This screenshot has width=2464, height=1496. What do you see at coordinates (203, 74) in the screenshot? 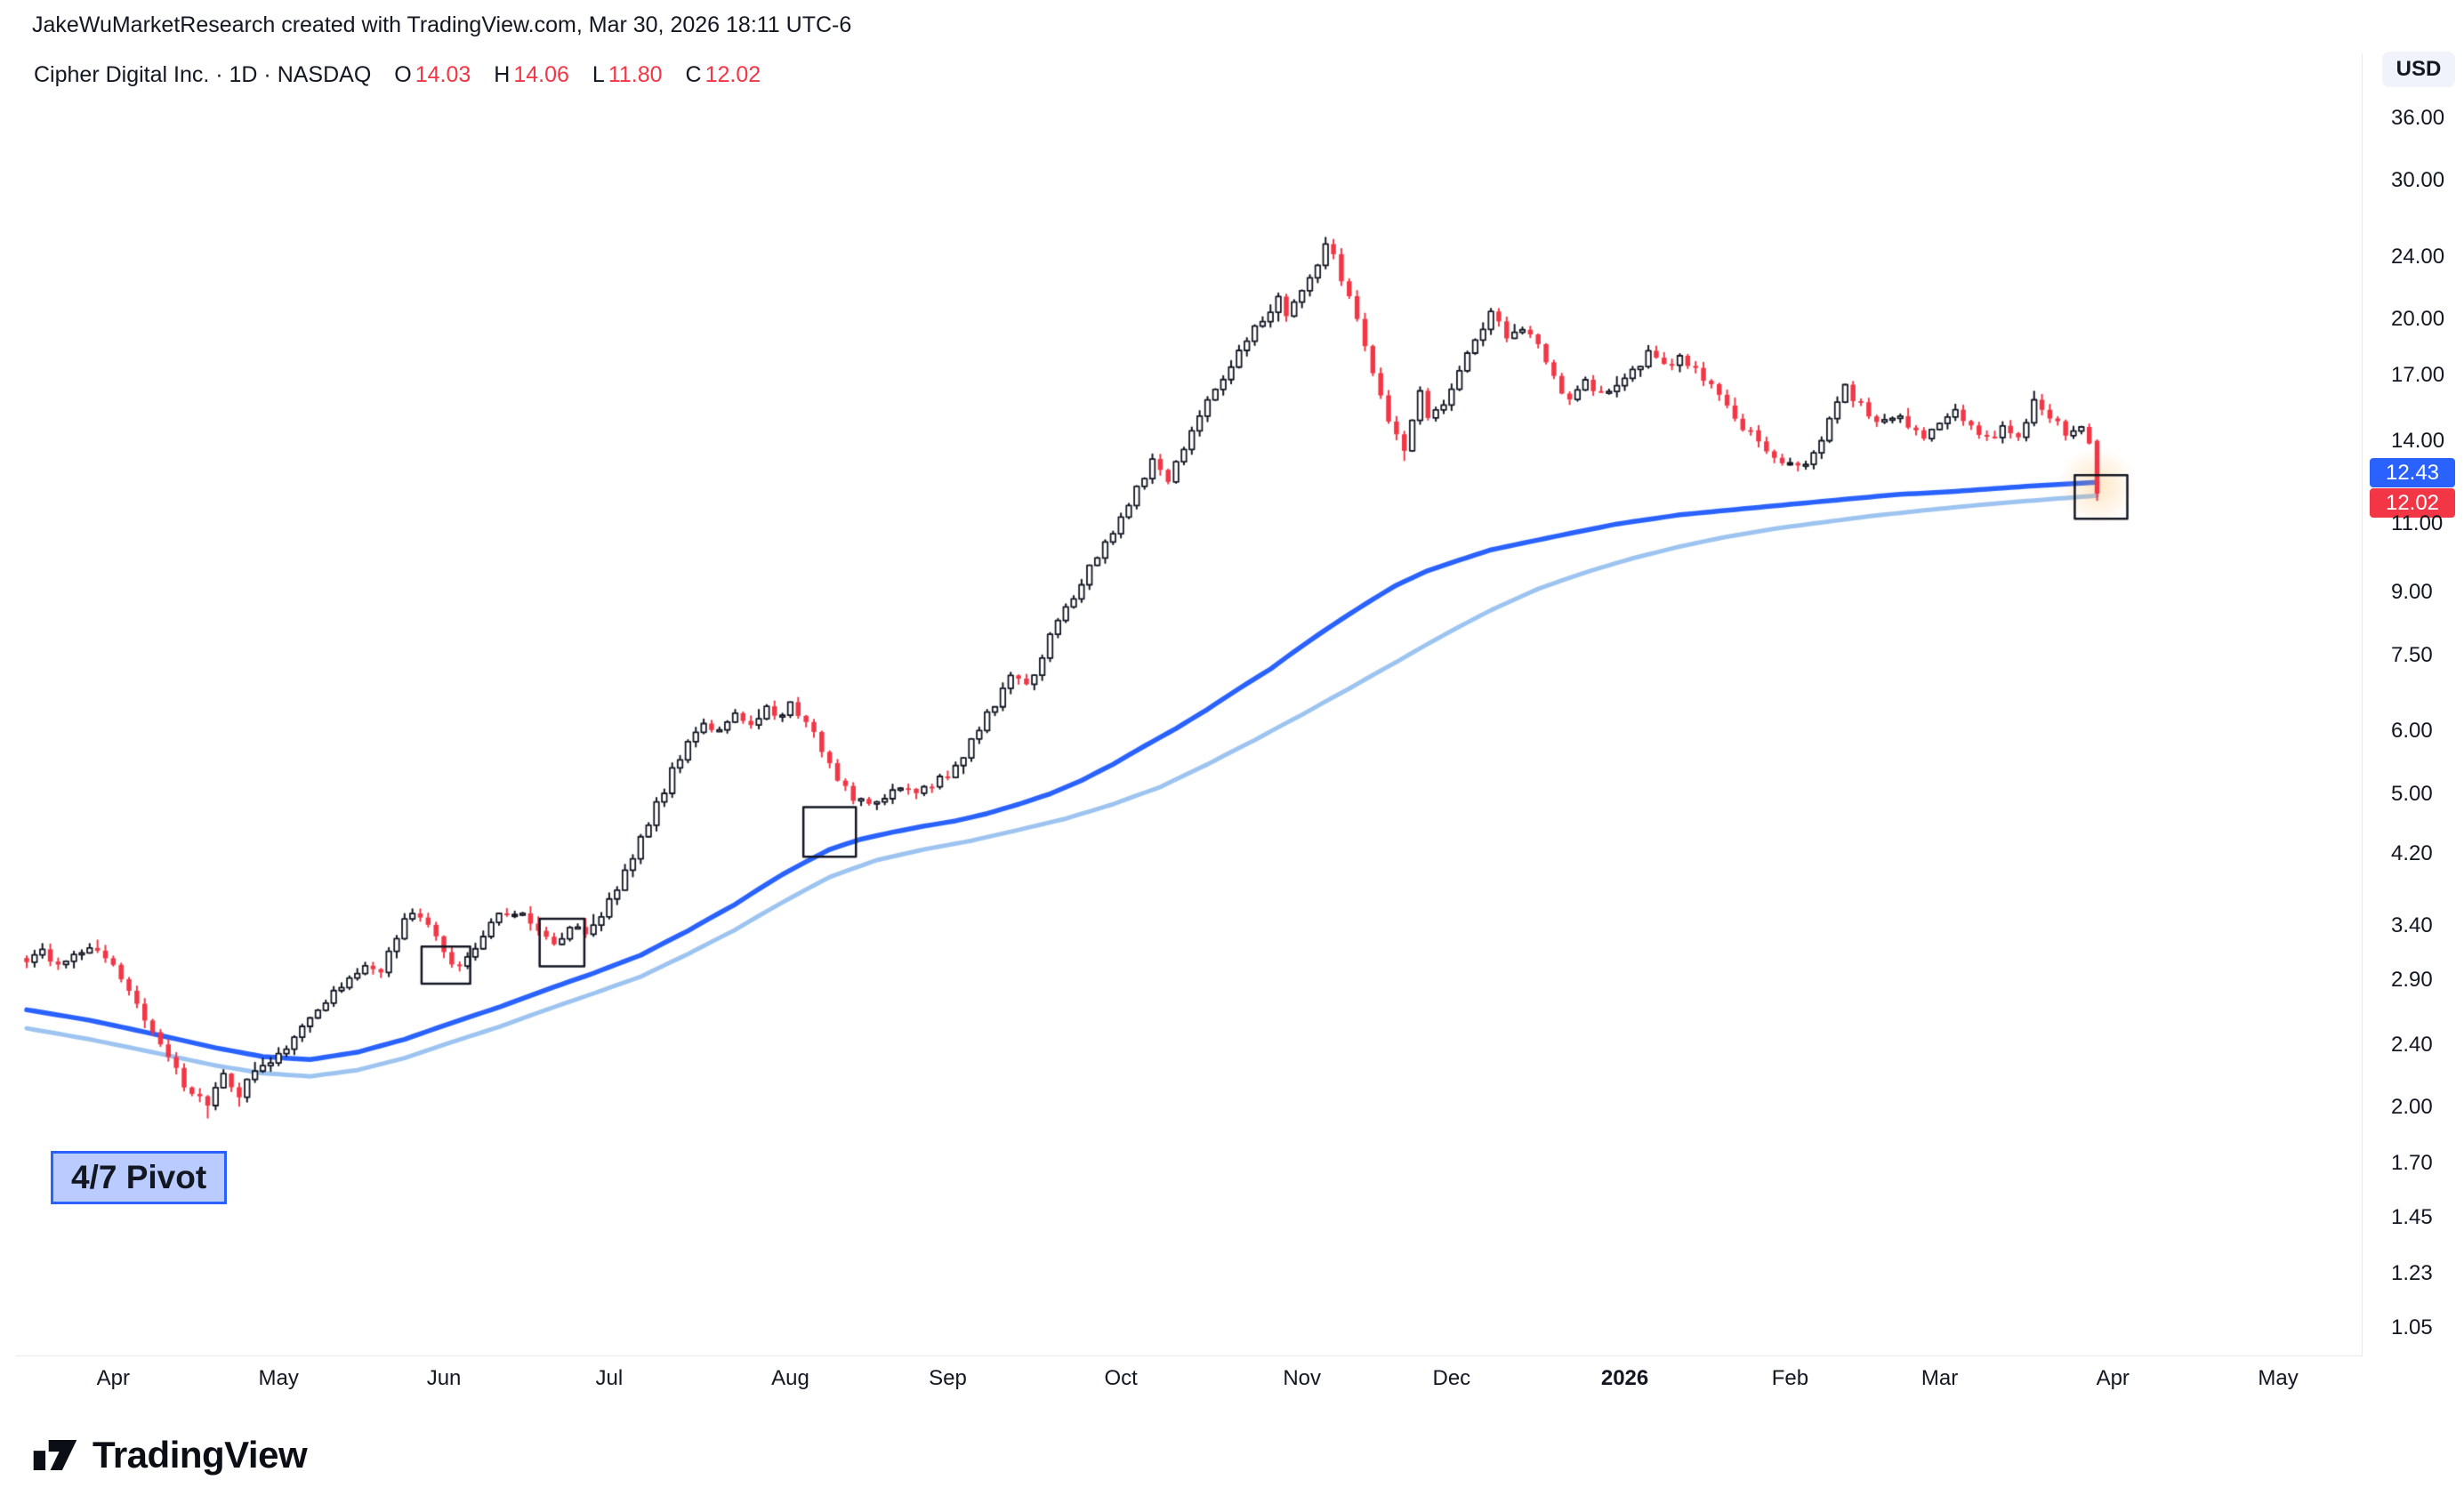
I see `symbol-title: Cipher Digital Inc. · 1D · NASDAQ` at bounding box center [203, 74].